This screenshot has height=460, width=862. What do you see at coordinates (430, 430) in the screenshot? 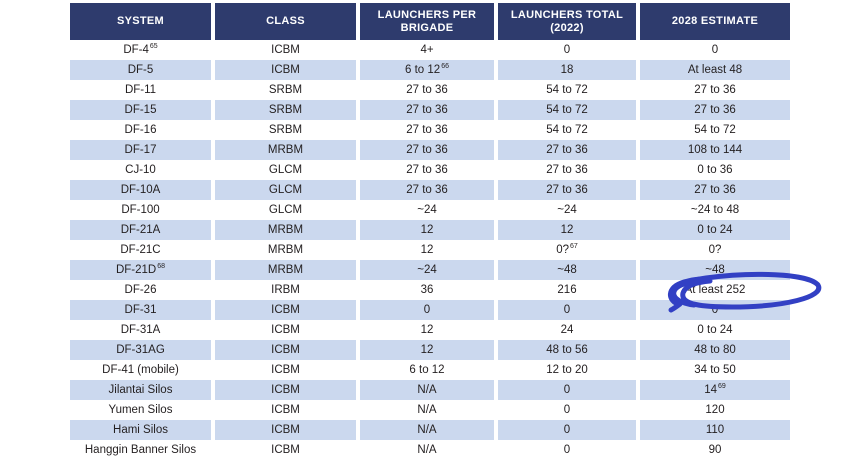
I see `table-row-hami-silos: Hami Silos ICBM N/A 0 110` at bounding box center [430, 430].